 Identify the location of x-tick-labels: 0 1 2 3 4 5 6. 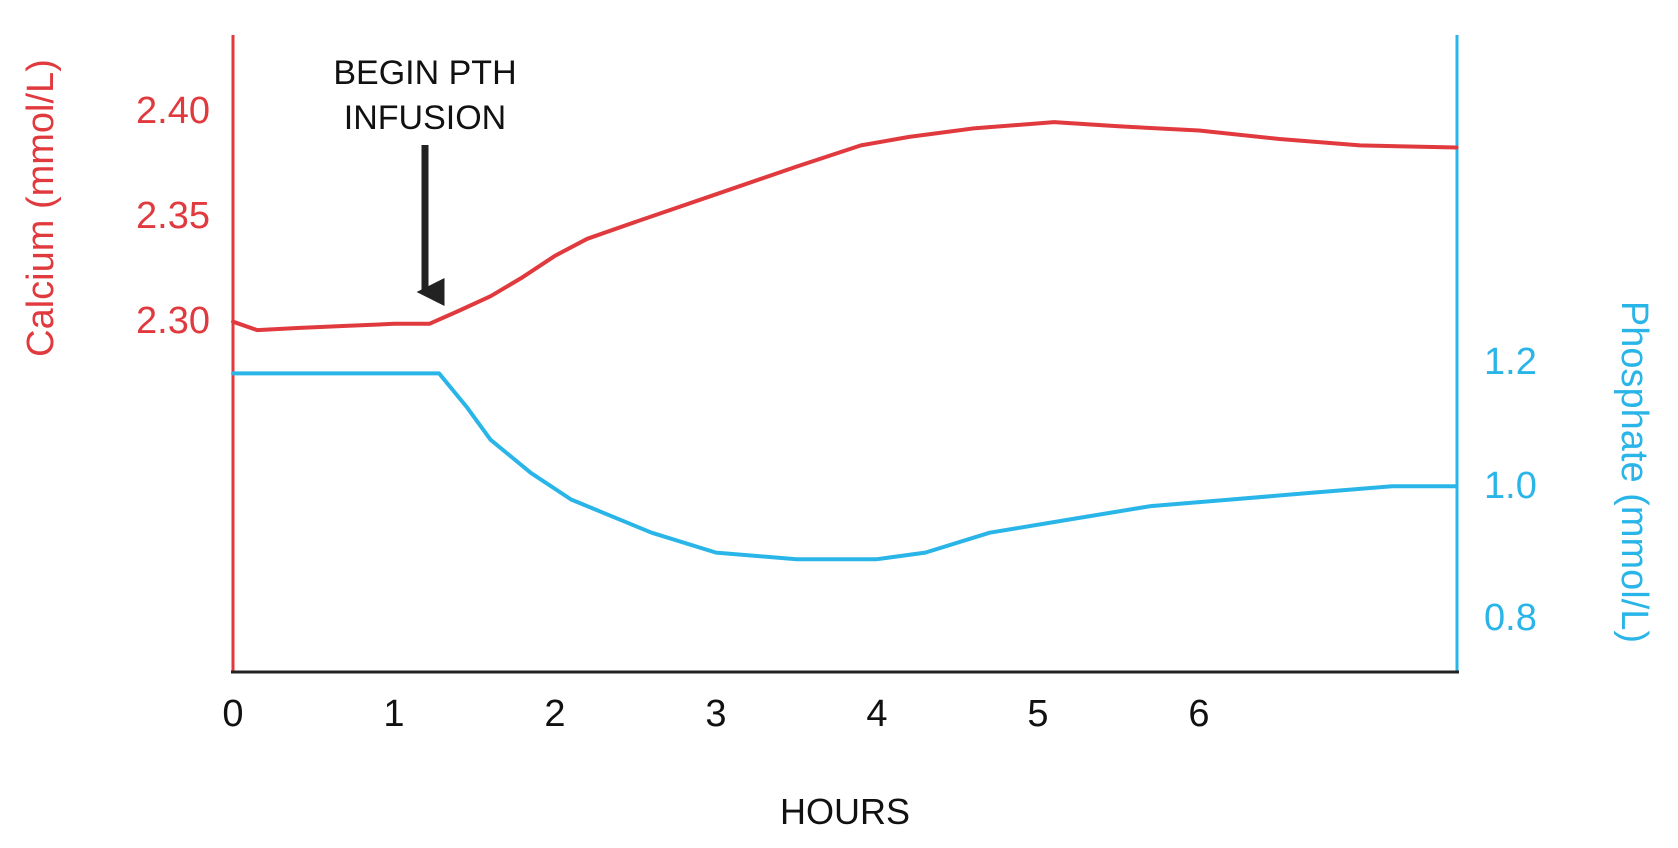
(715, 714).